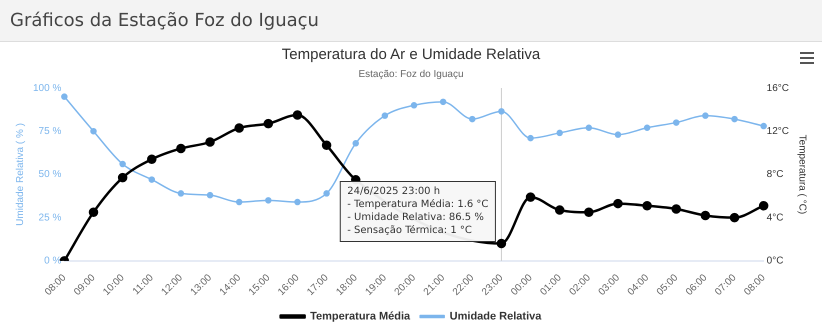 This screenshot has width=822, height=333. I want to click on y-tick-label: 50 %, so click(50, 174).